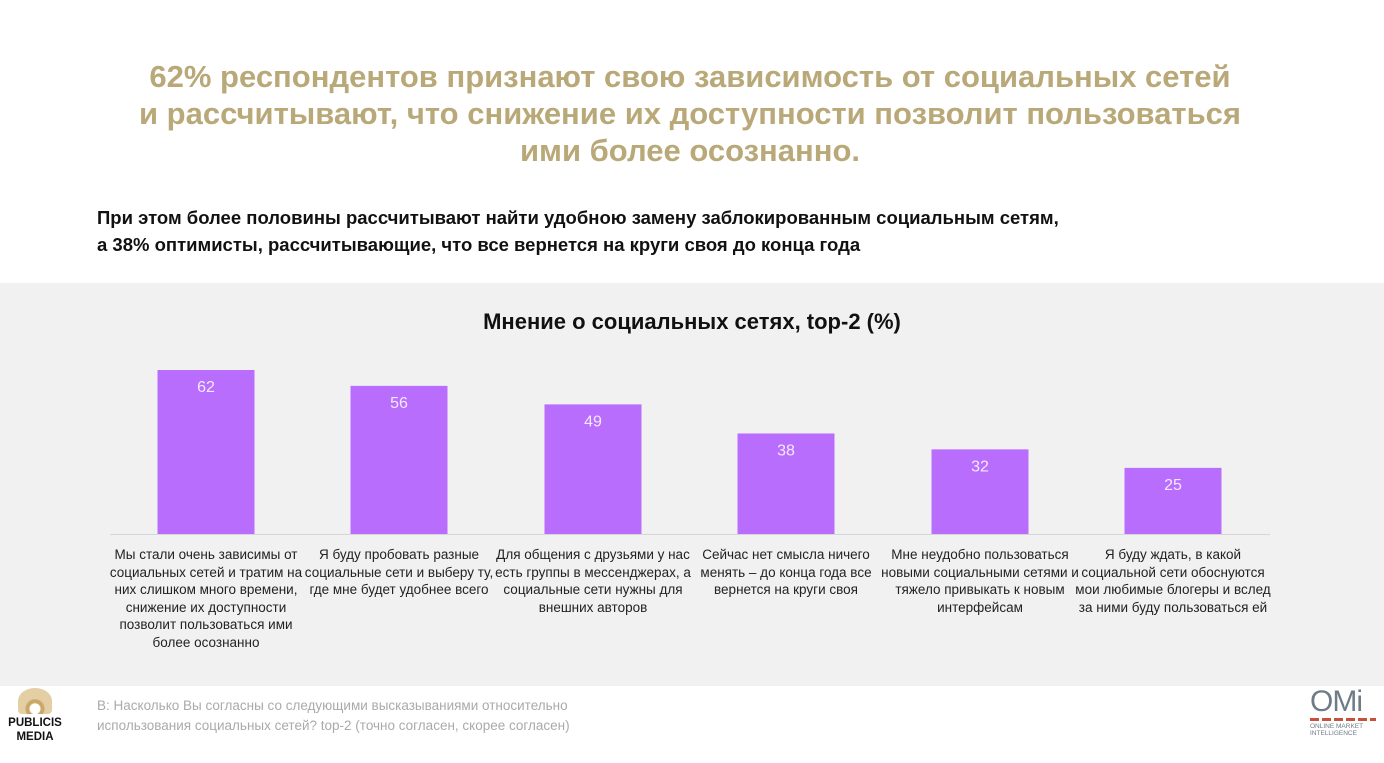  What do you see at coordinates (692, 321) in the screenshot?
I see `chart-title: Мнение о социальных сетях, top-2 (%)` at bounding box center [692, 321].